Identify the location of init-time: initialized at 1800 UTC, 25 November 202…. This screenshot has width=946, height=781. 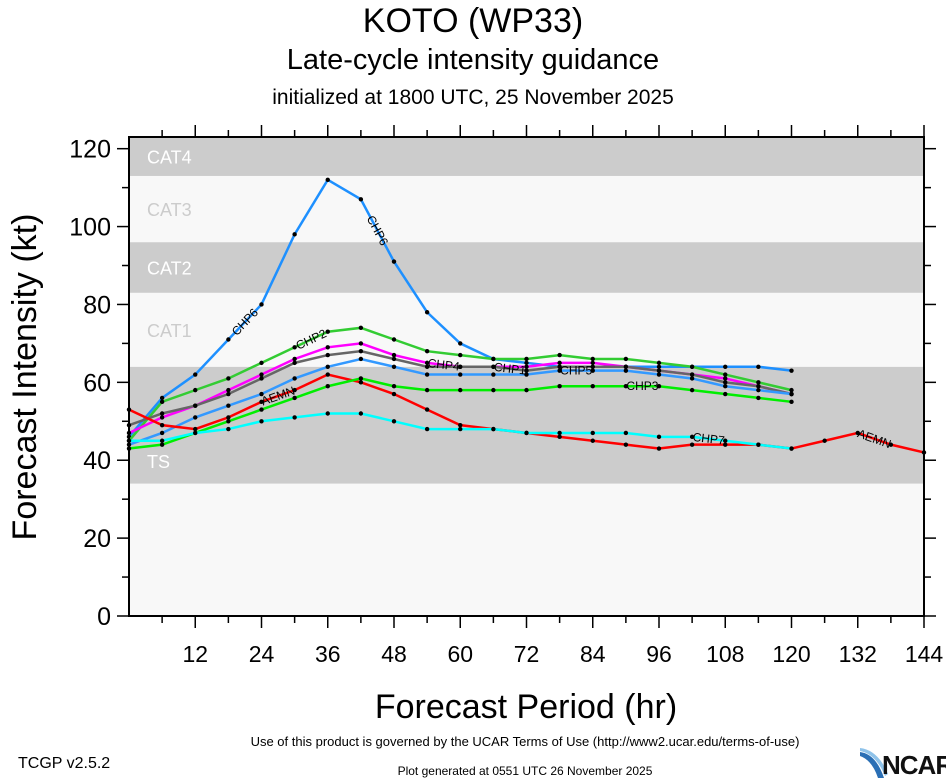
(473, 97).